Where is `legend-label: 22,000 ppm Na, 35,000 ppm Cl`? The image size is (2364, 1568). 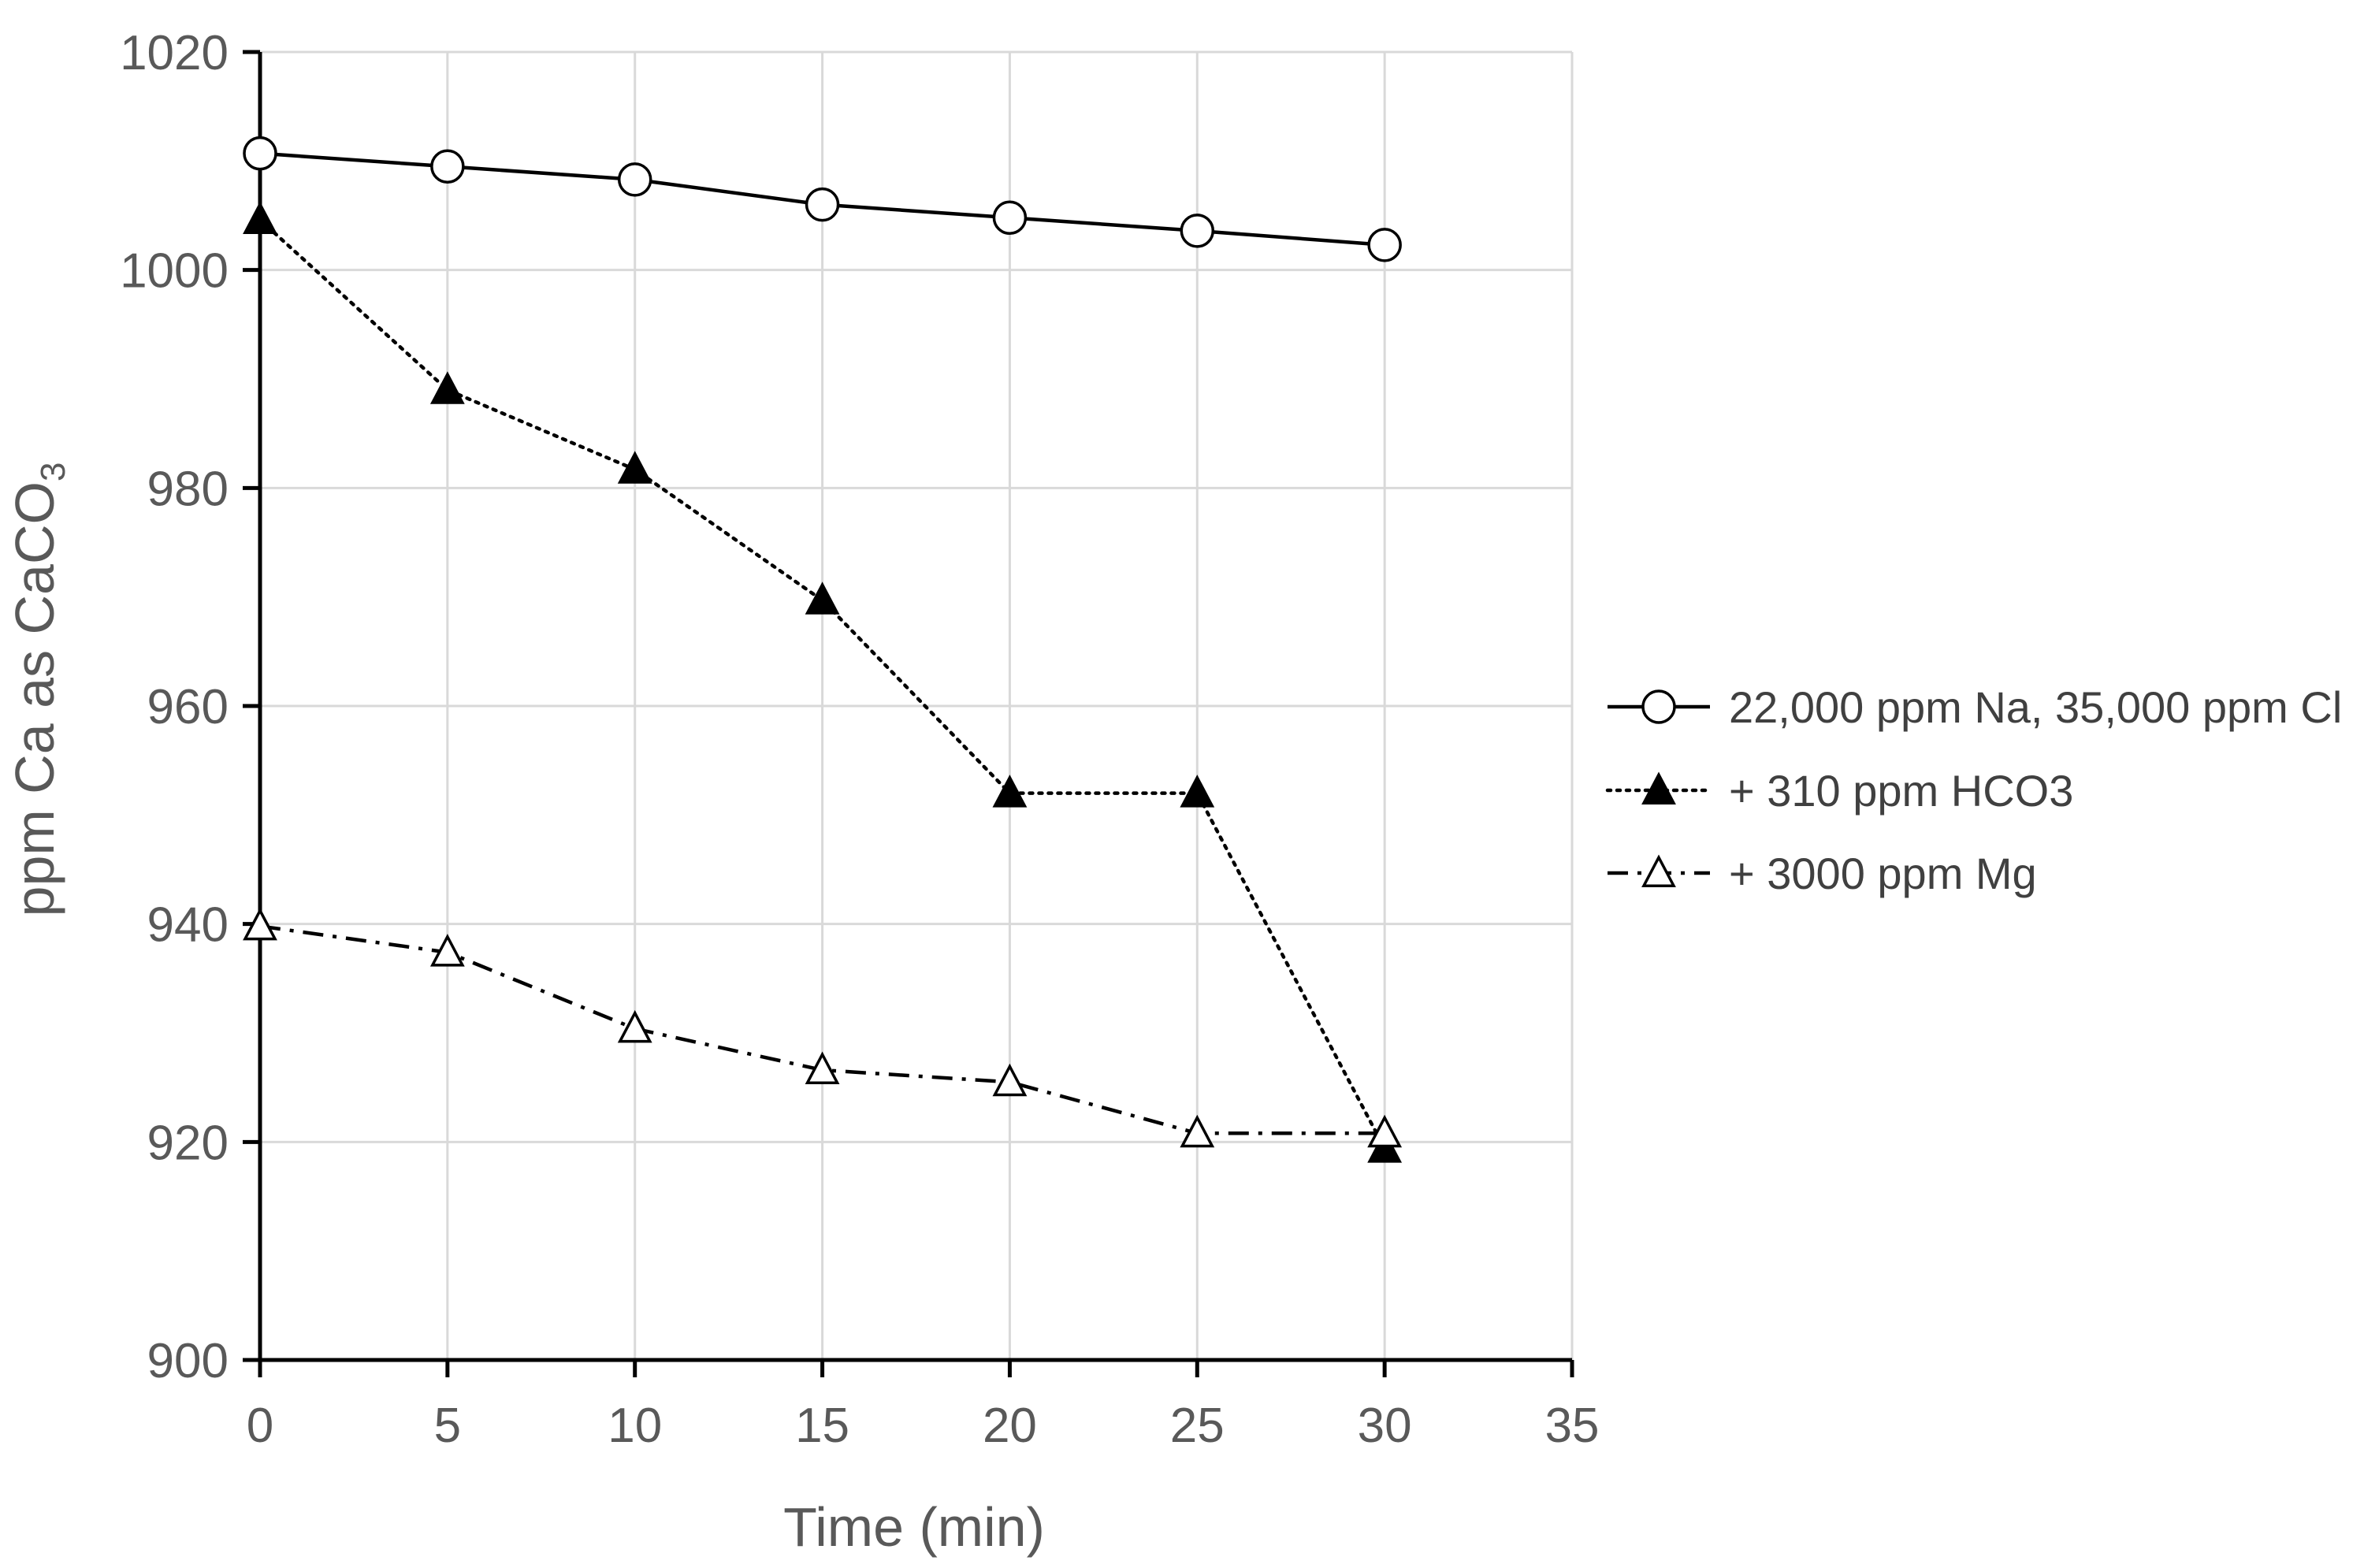 legend-label: 22,000 ppm Na, 35,000 ppm Cl is located at coordinates (2035, 707).